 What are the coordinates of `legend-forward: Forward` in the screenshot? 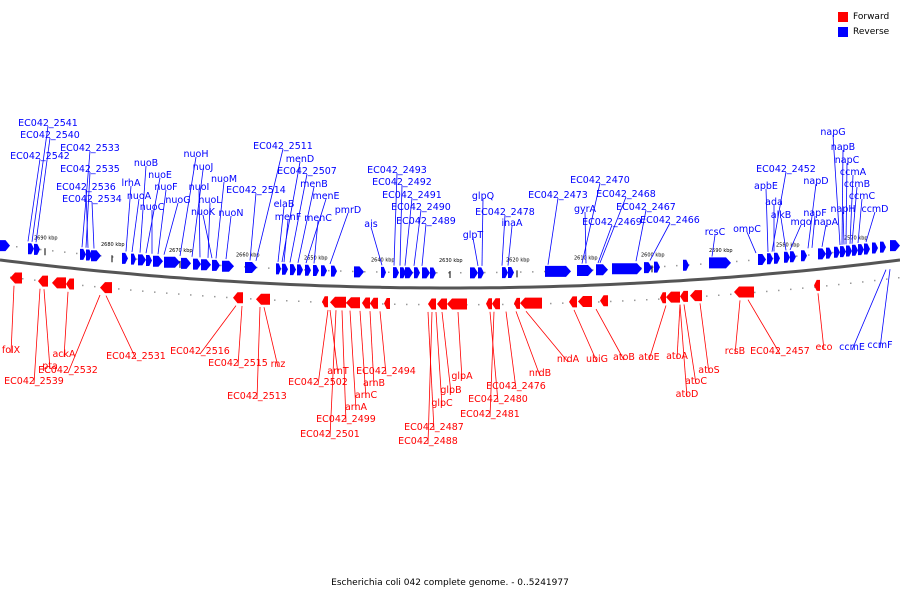 It's located at (863, 16).